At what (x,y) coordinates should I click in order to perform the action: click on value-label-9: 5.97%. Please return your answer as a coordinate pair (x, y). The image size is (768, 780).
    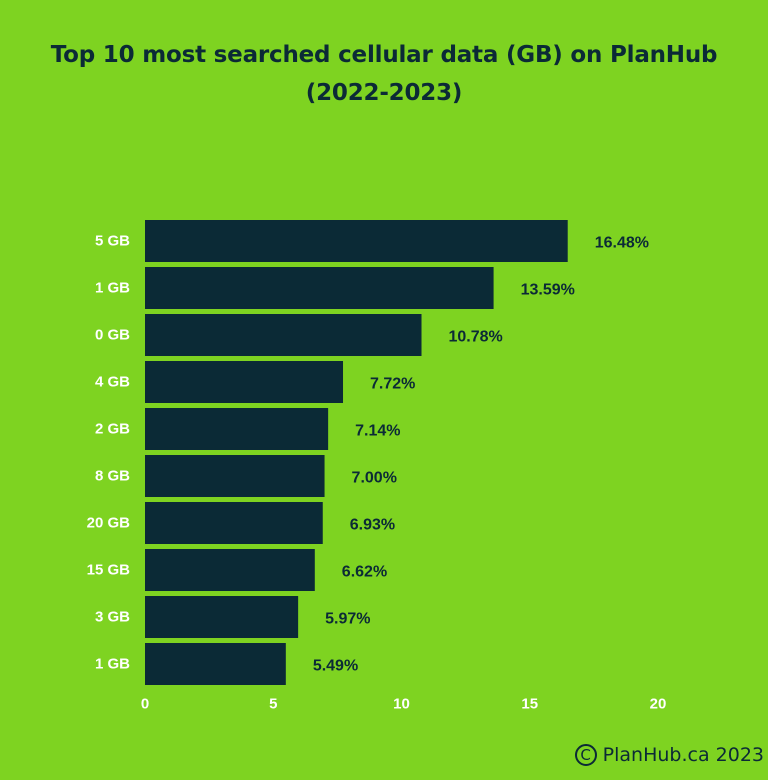
    Looking at the image, I should click on (347, 619).